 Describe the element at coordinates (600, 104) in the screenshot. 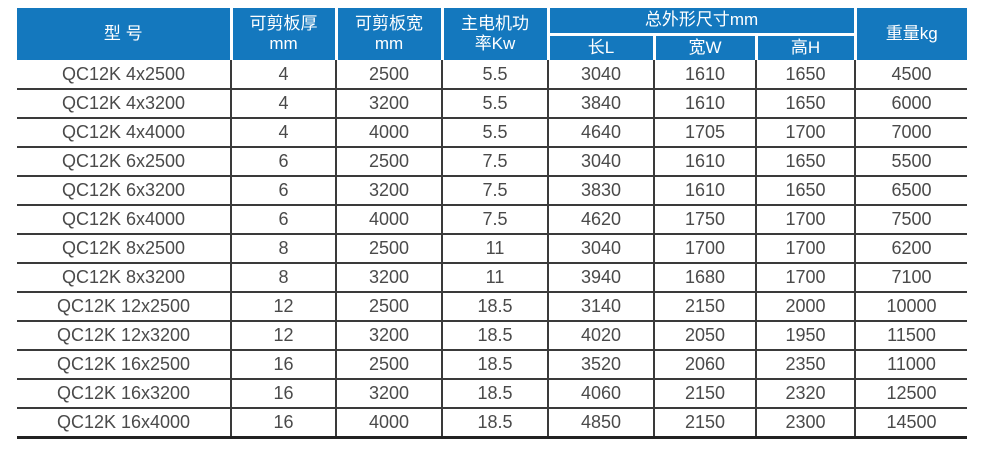

I see `cell-length-l: 3840` at that location.